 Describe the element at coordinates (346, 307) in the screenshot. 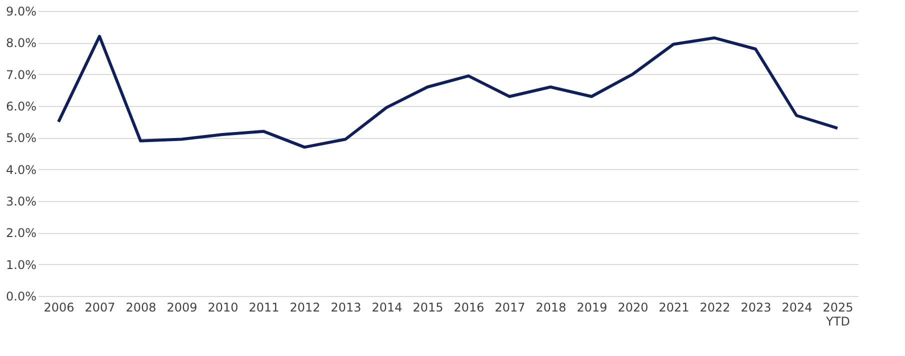

I see `x-tick-label: 2013` at that location.